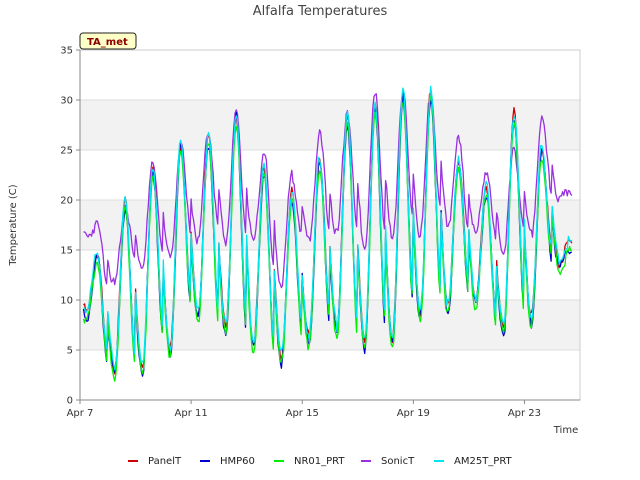 This screenshot has width=640, height=480. What do you see at coordinates (237, 461) in the screenshot?
I see `legend-label: HMP60` at bounding box center [237, 461].